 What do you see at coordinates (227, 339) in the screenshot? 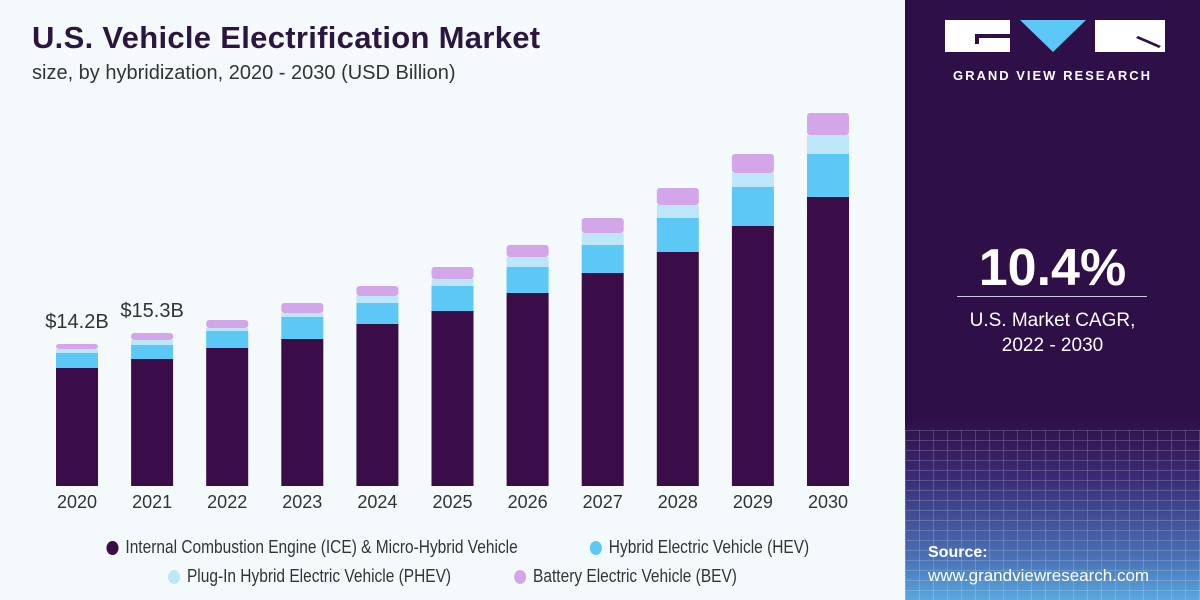
I see `bar-segment-hev-2022` at bounding box center [227, 339].